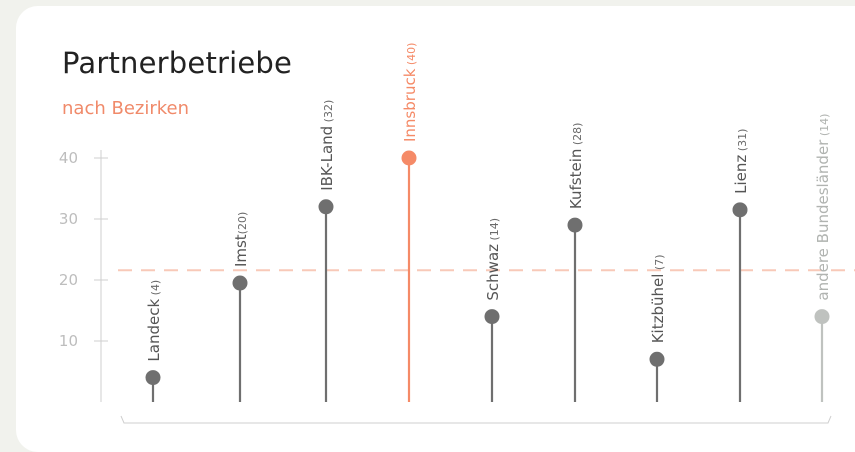 Image resolution: width=855 pixels, height=452 pixels. Describe the element at coordinates (327, 145) in the screenshot. I see `label-ibk-land: IBK-Land (32)` at that location.